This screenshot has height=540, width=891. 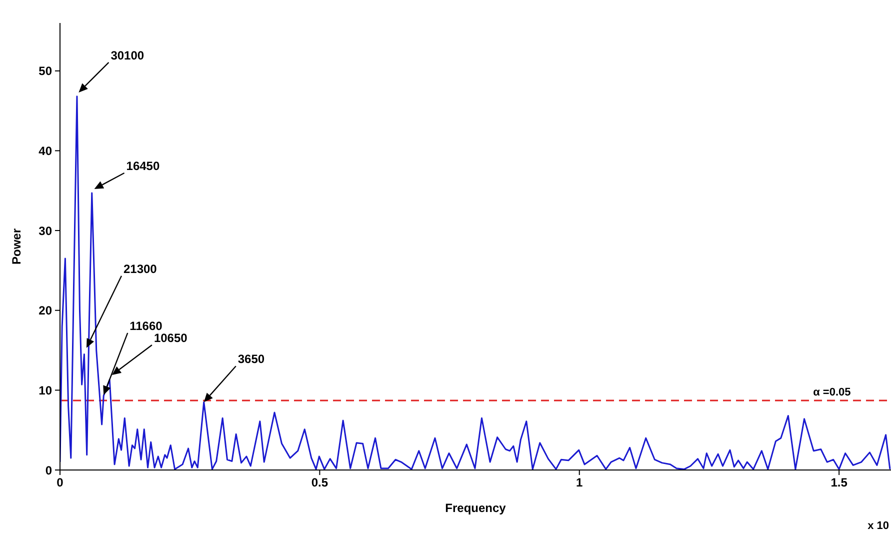 I want to click on x-axis-title: Frequency, so click(x=475, y=508).